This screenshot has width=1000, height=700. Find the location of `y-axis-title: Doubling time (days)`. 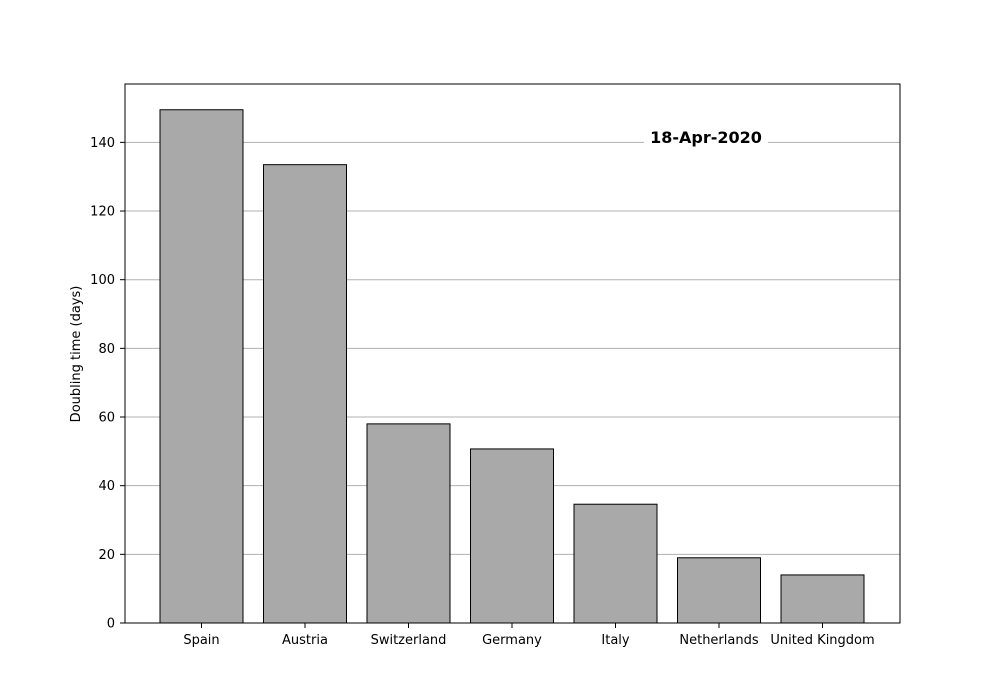

y-axis-title: Doubling time (days) is located at coordinates (76, 354).